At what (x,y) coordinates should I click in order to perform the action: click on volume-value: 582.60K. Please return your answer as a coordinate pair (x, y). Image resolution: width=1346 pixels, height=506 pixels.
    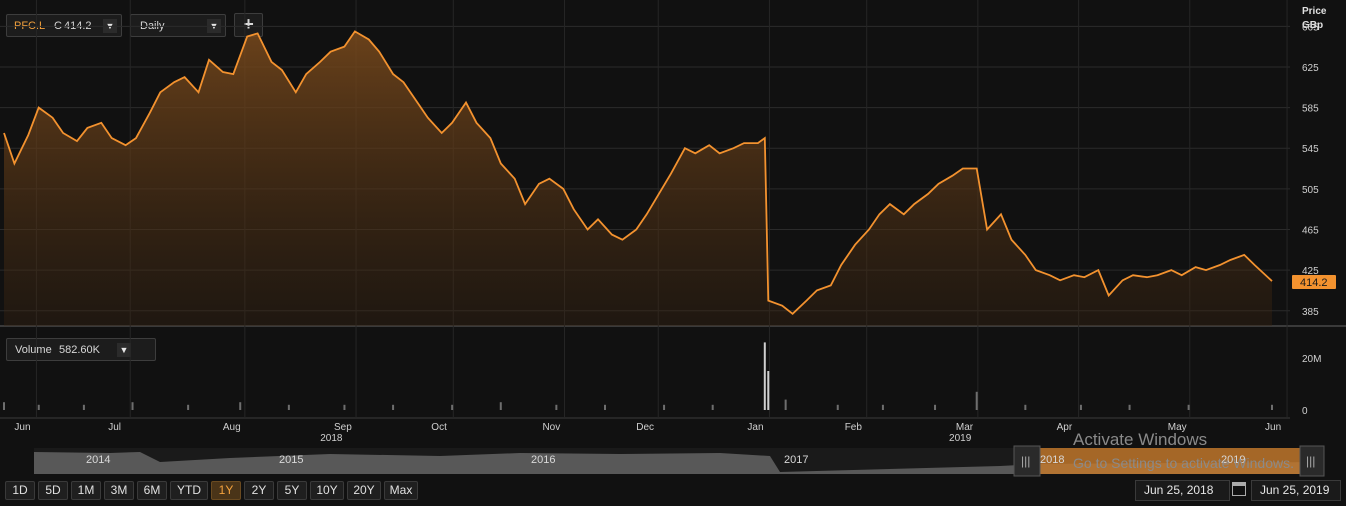
    Looking at the image, I should click on (79, 350).